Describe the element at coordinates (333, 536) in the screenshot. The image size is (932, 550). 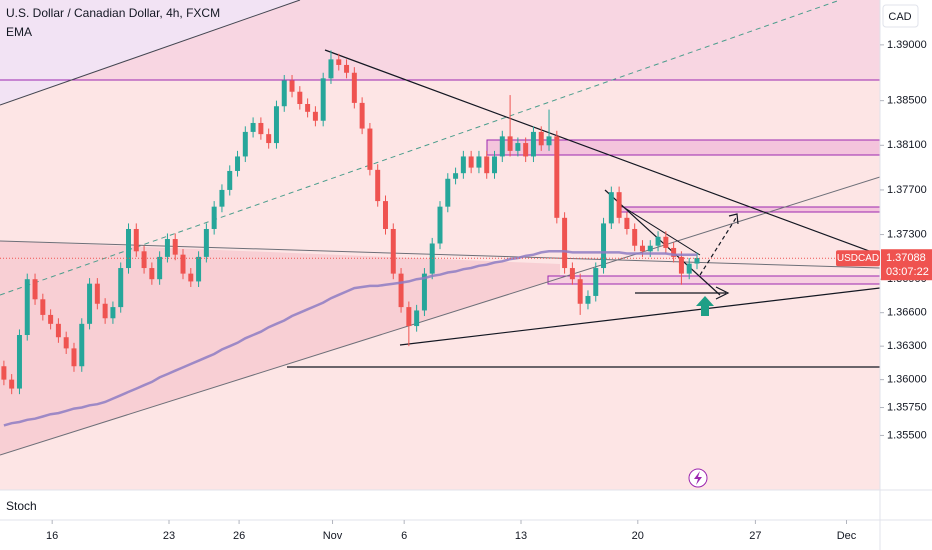
I see `x-tick-label: Nov` at that location.